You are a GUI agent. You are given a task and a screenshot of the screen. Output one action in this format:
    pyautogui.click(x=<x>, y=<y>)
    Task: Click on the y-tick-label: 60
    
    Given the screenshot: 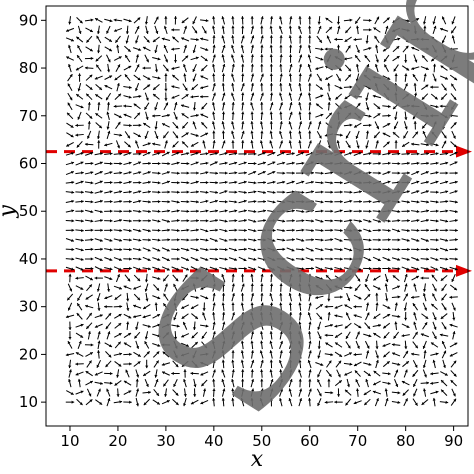 What is the action you would take?
    pyautogui.click(x=28, y=164)
    